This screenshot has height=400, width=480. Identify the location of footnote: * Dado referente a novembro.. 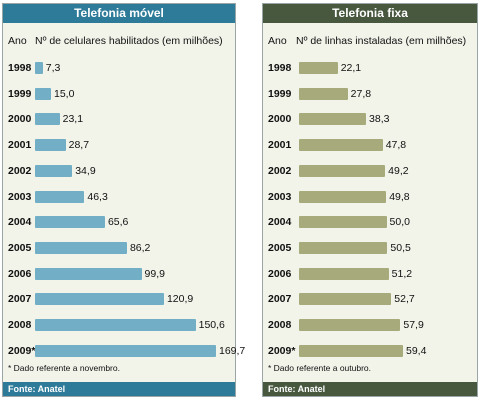
(64, 368).